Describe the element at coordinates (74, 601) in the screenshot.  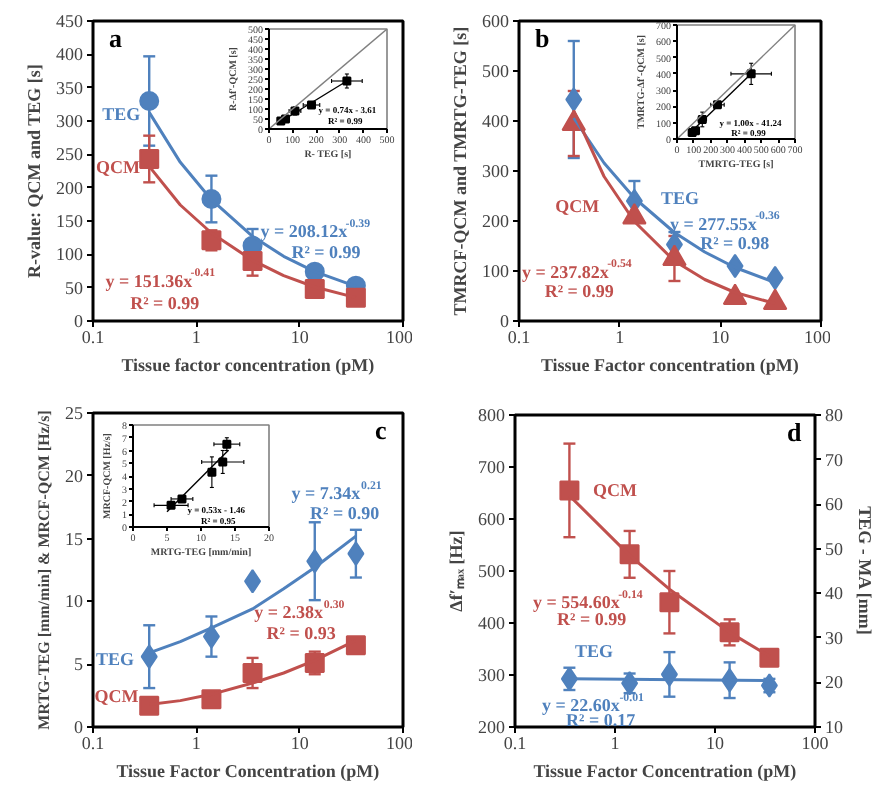
I see `y-tick-label: 10` at that location.